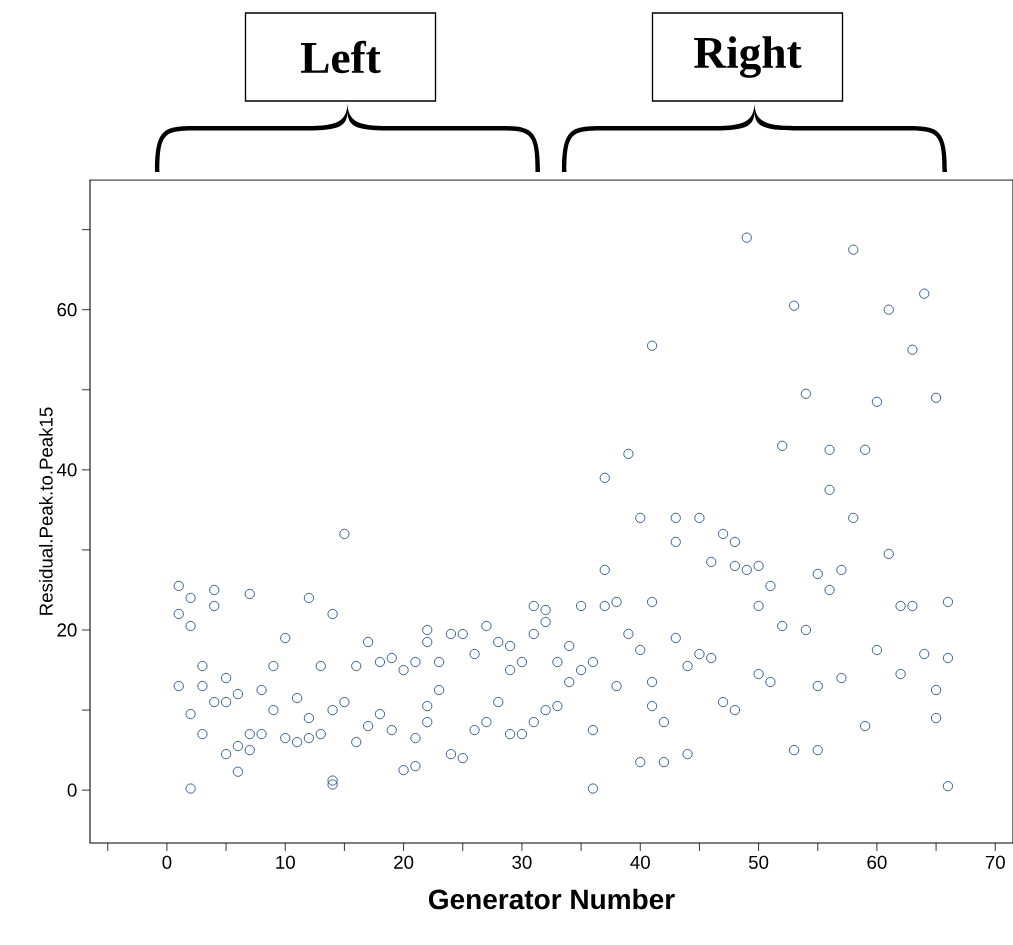  I want to click on text: Left, so click(341, 57).